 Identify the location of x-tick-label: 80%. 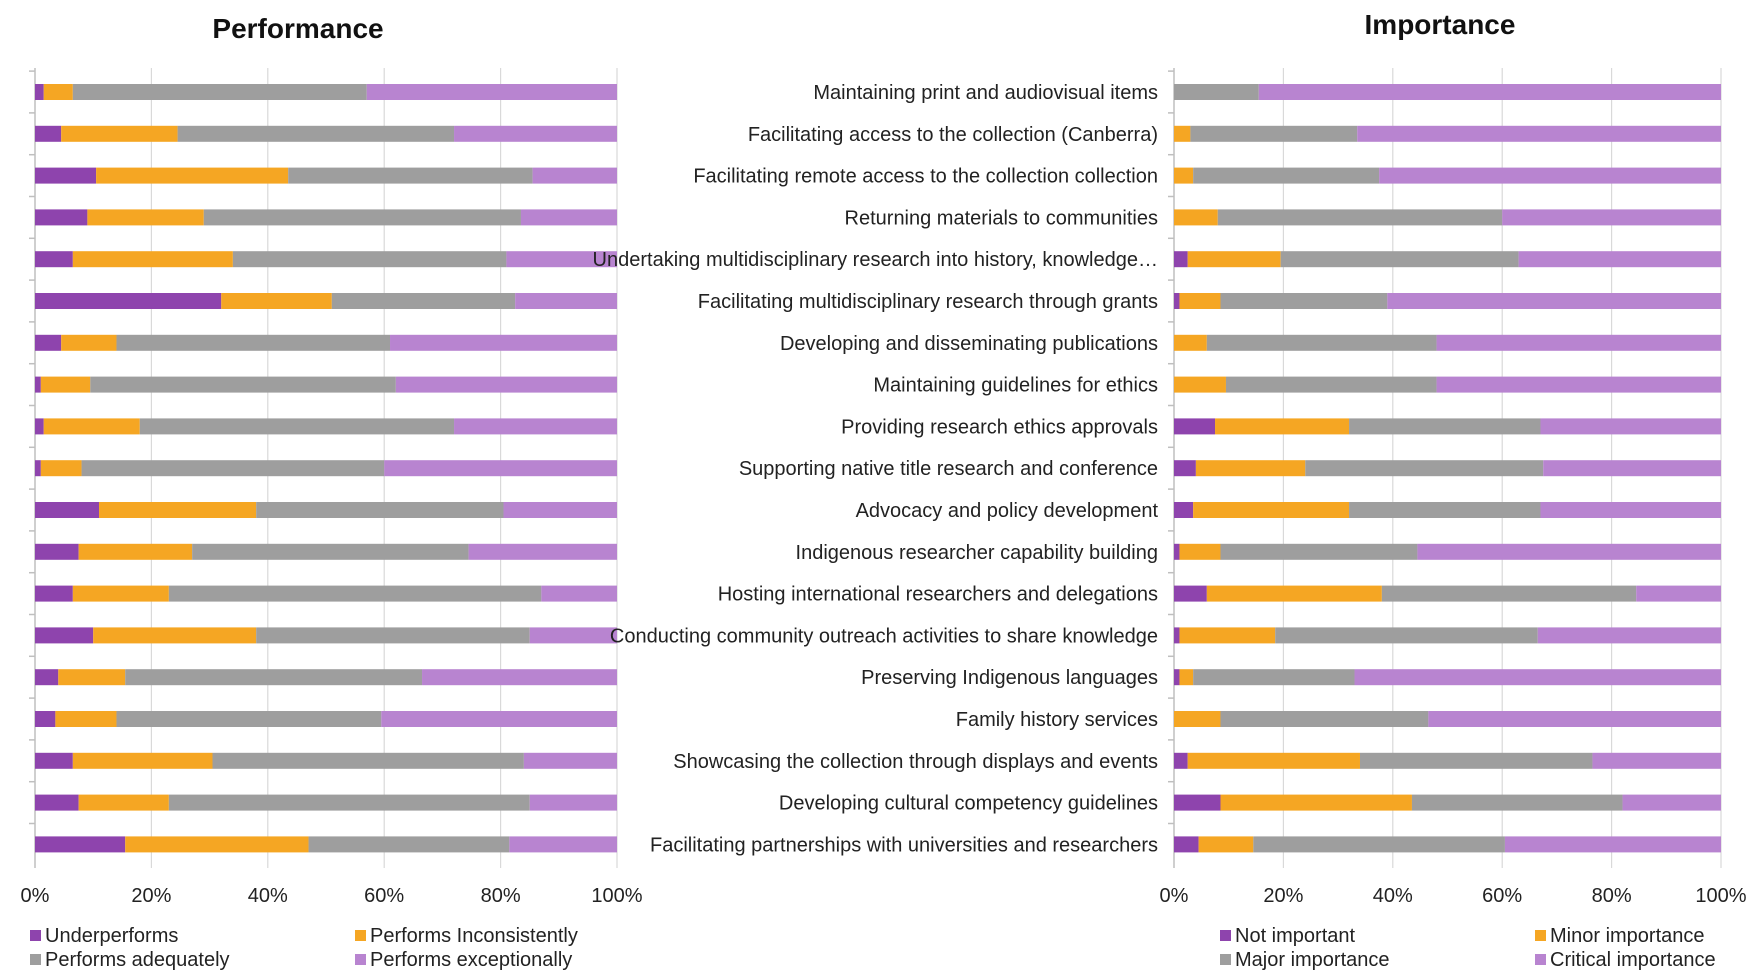
(501, 896).